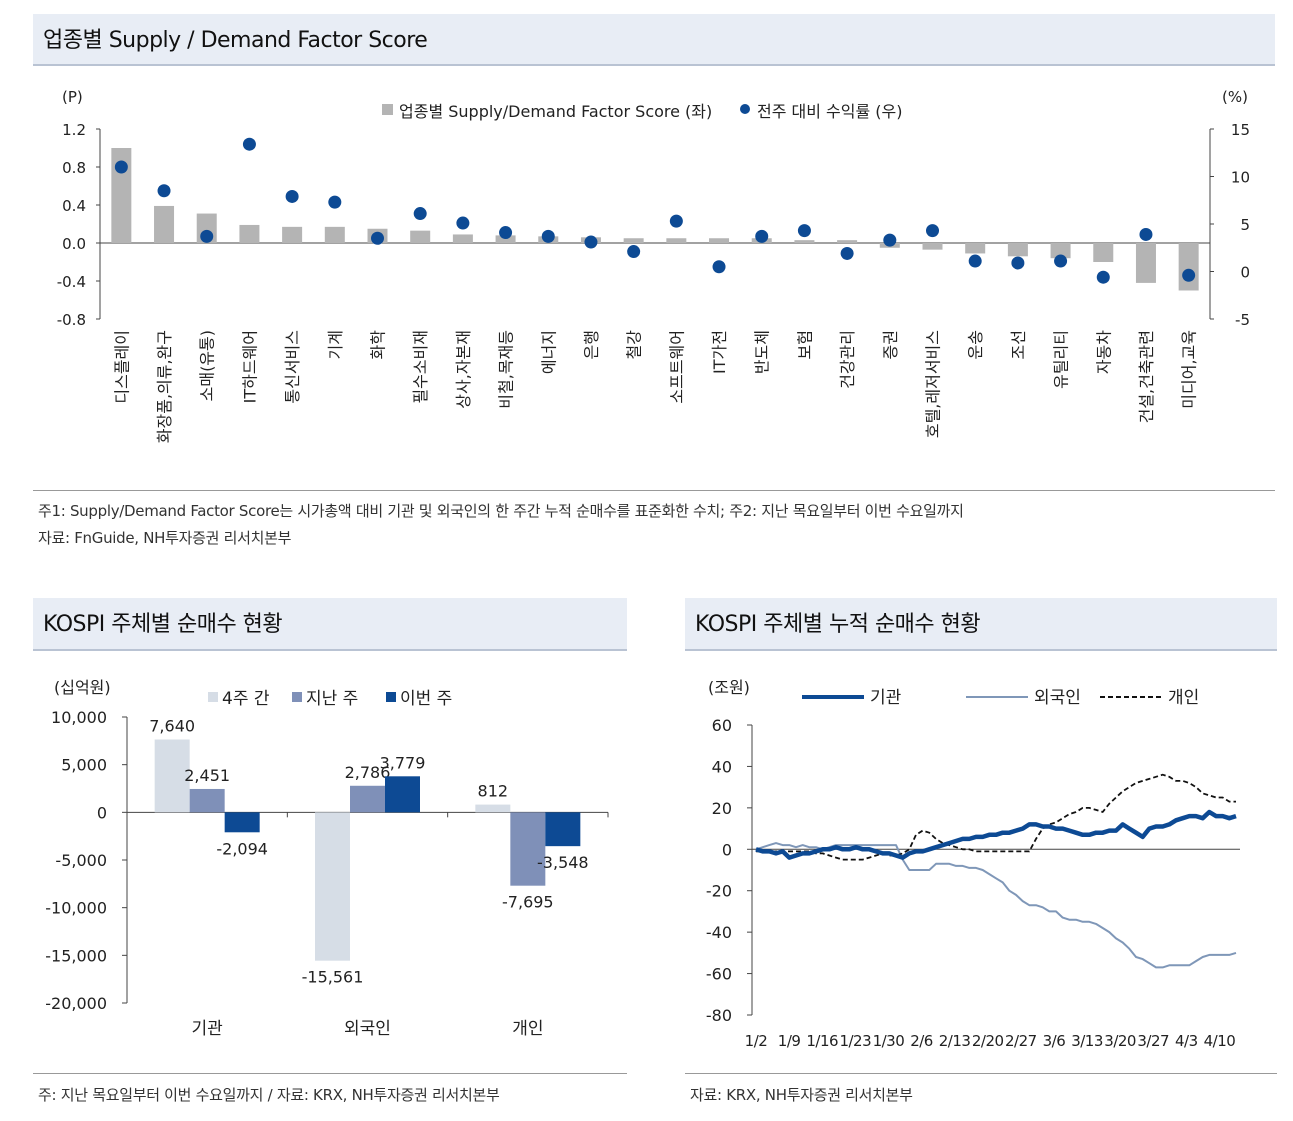 The height and width of the screenshot is (1121, 1293). I want to click on data-label: -15,561, so click(333, 977).